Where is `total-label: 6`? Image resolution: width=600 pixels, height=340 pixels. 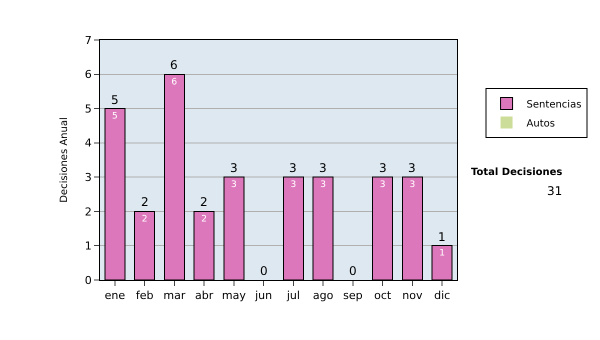 total-label: 6 is located at coordinates (174, 65).